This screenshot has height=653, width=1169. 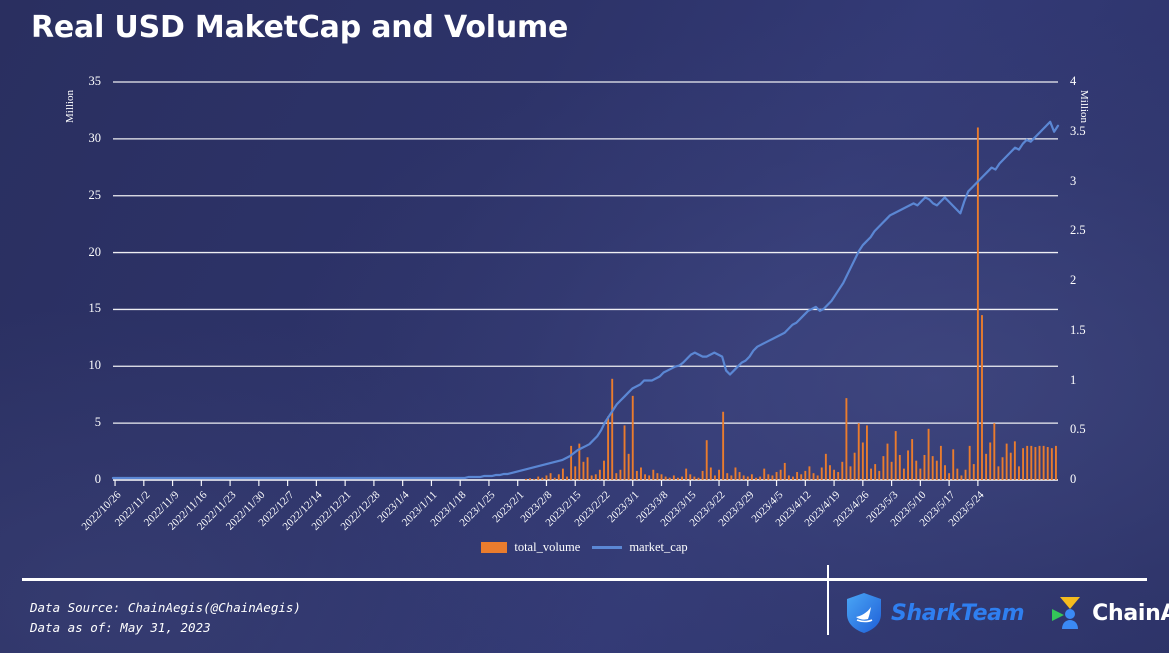 I want to click on y-tick-right: 1, so click(x=1073, y=379).